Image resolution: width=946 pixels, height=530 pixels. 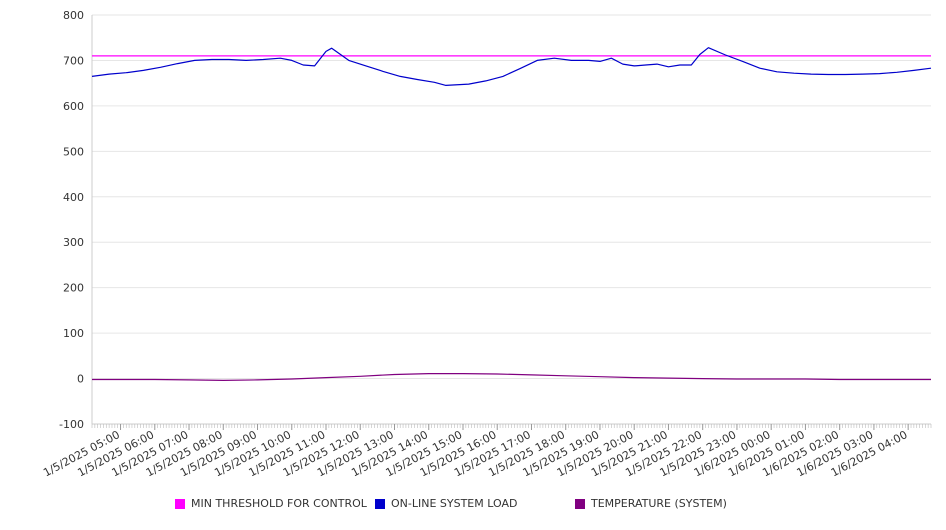 I want to click on legend-label: TEMPERATURE (SYSTEM), so click(x=659, y=503).